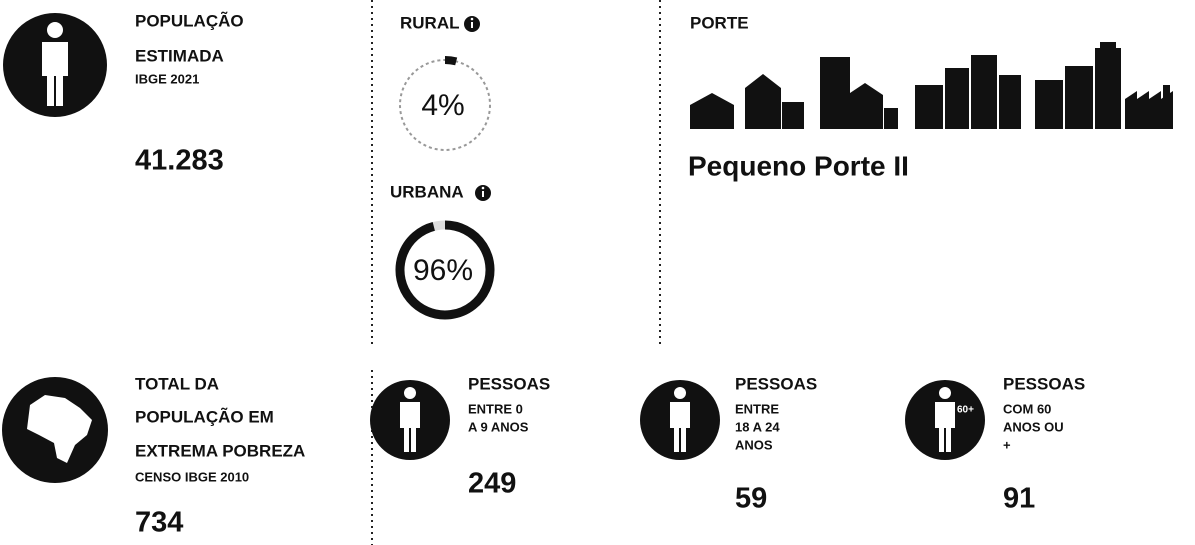  I want to click on person-icon: 60+, so click(945, 420).